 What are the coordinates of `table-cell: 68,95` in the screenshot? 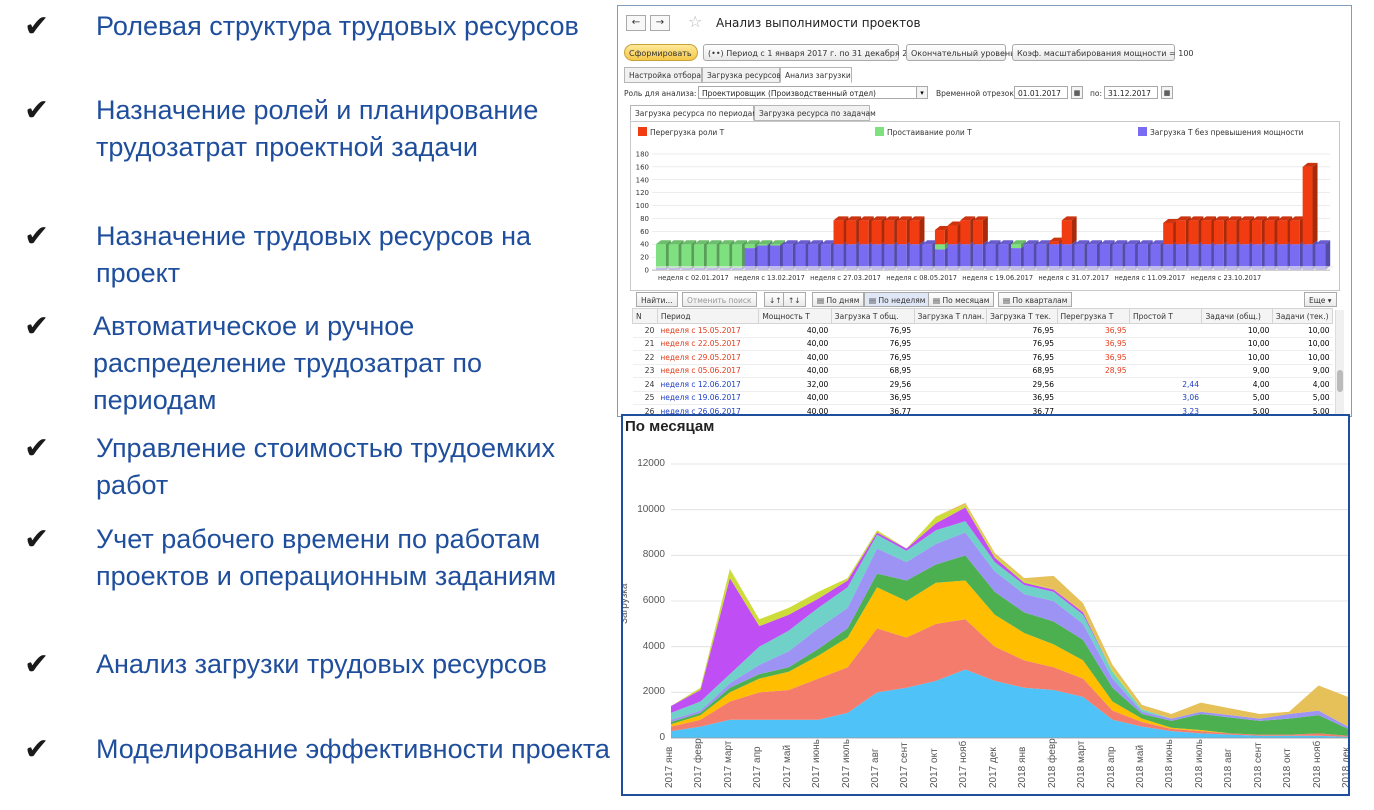 It's located at (1022, 371).